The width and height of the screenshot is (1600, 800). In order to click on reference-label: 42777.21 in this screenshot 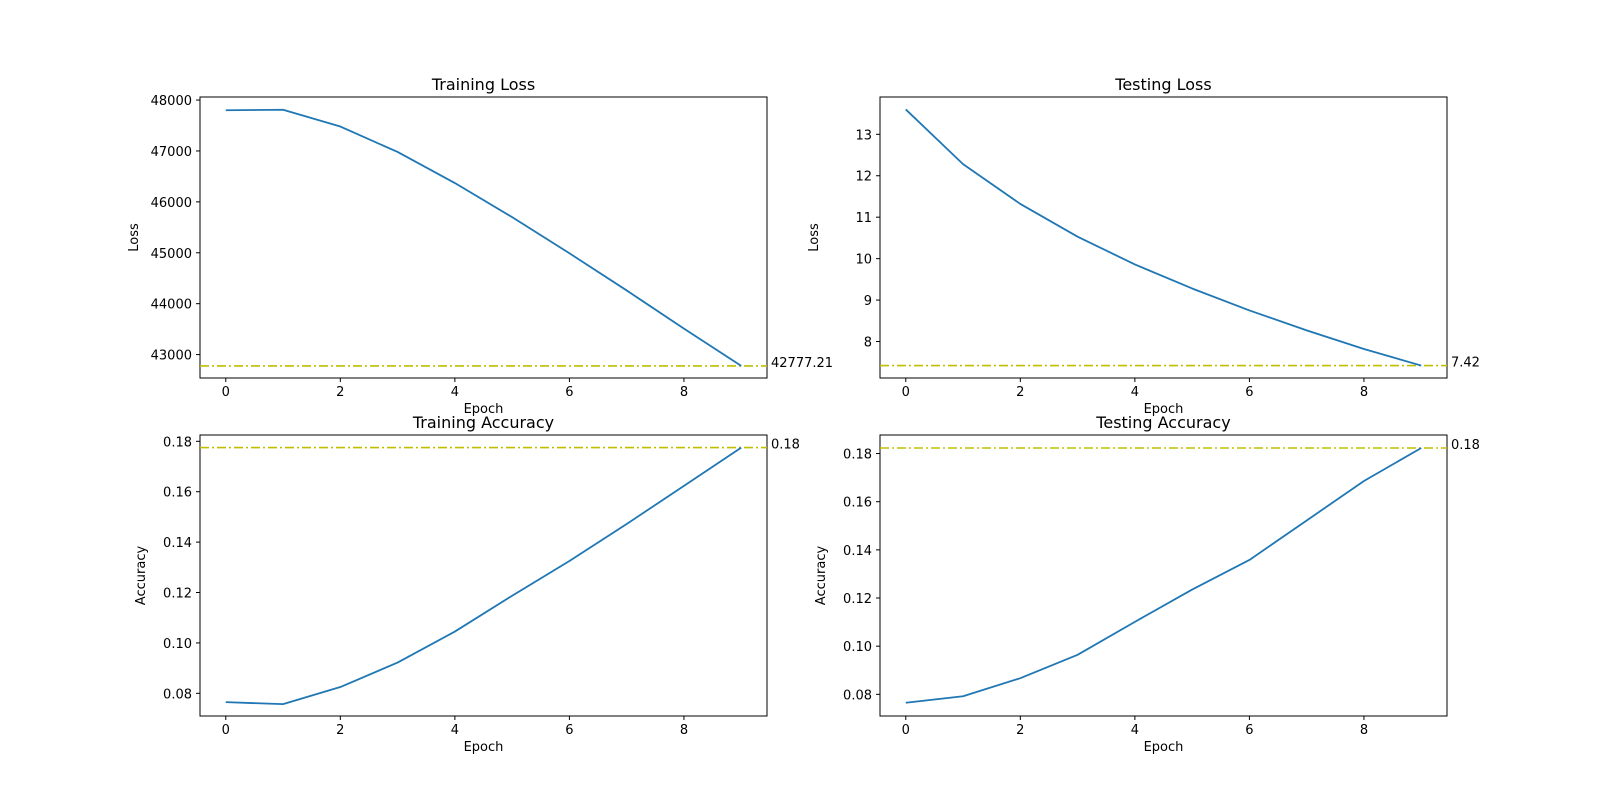, I will do `click(802, 363)`.